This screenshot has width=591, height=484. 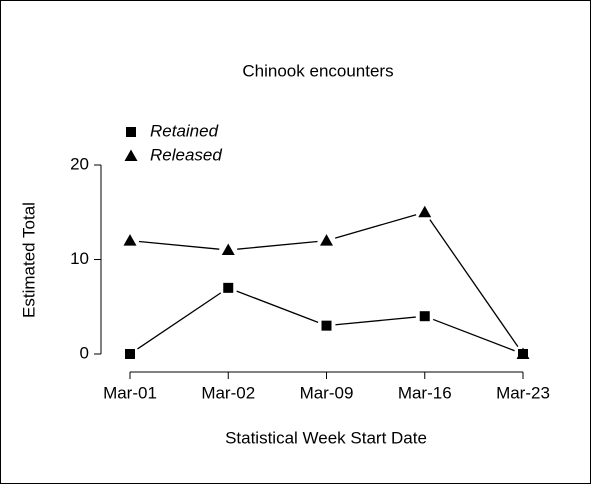 I want to click on chart-title: Chinook encounters, so click(x=317, y=70).